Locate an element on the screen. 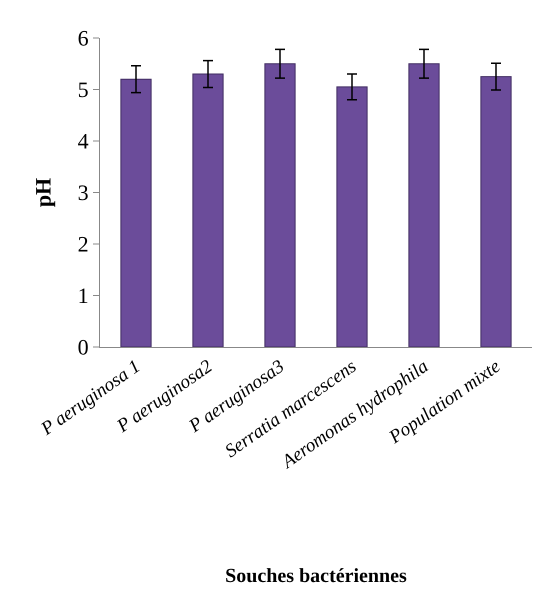 Image resolution: width=540 pixels, height=605 pixels. y-tick-label: 2 is located at coordinates (83, 244).